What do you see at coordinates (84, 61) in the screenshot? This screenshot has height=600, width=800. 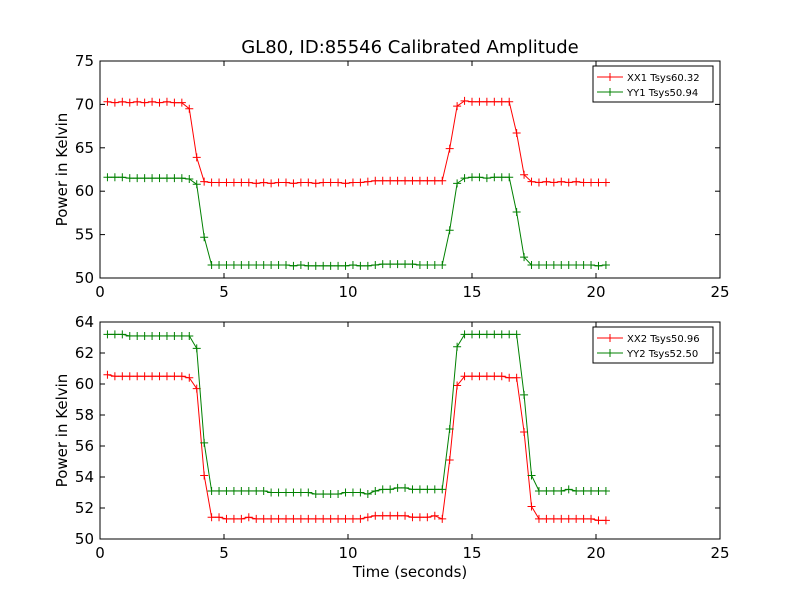 I see `y-tick-label: 75` at bounding box center [84, 61].